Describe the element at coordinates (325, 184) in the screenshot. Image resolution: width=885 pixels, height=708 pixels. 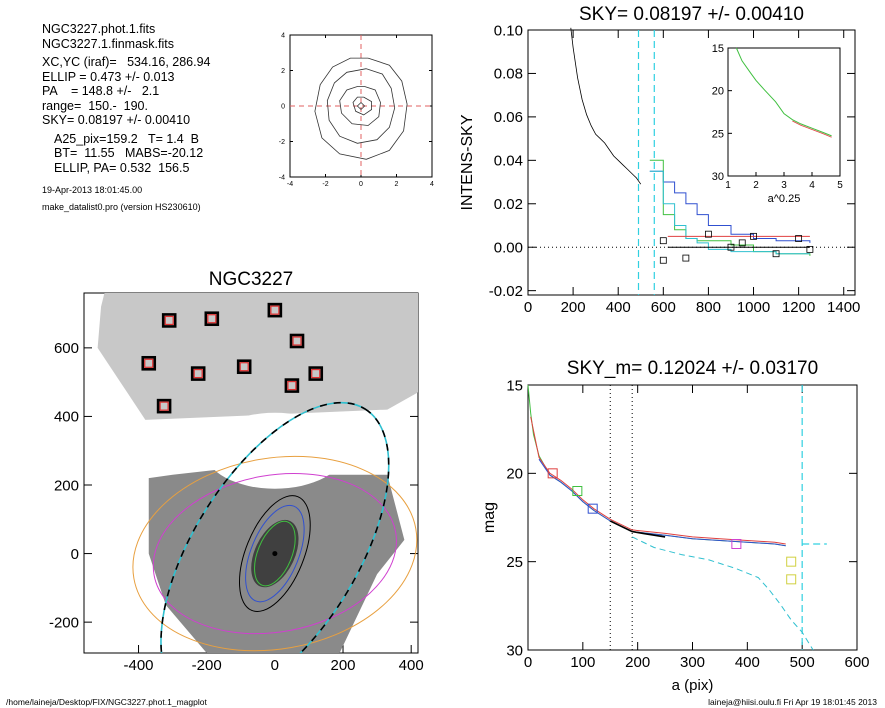
I see `x-tick-label: -2` at that location.